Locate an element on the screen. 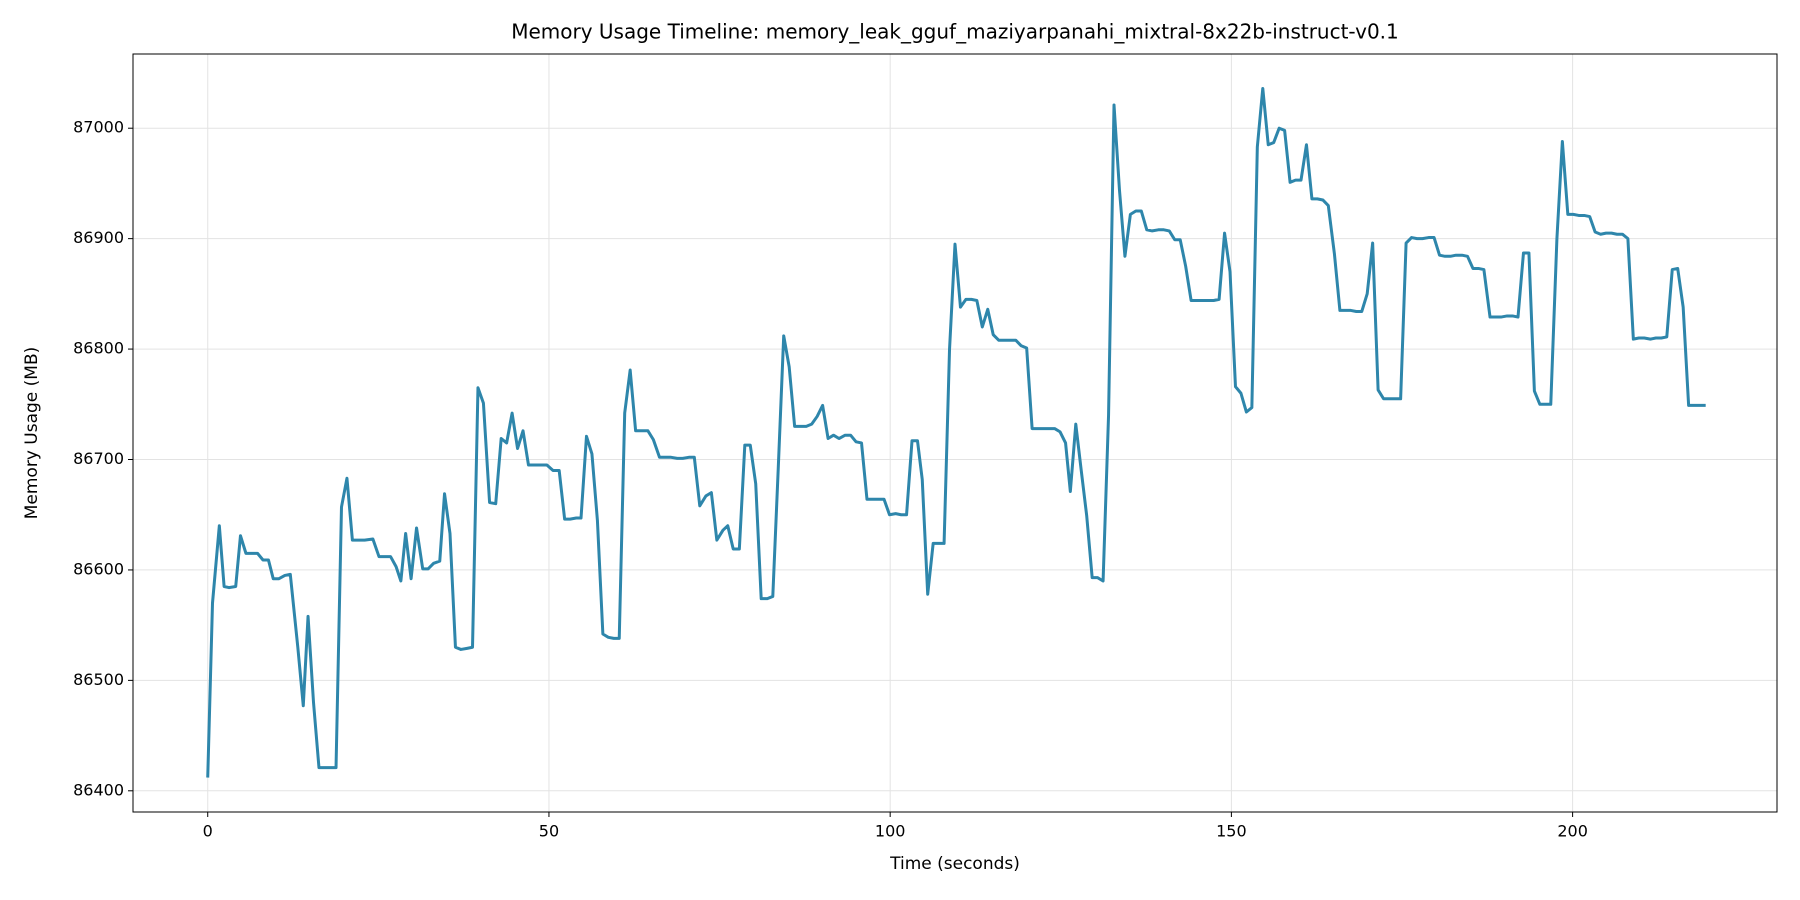 The width and height of the screenshot is (1800, 900). y-tick-label: 86500 is located at coordinates (98, 679).